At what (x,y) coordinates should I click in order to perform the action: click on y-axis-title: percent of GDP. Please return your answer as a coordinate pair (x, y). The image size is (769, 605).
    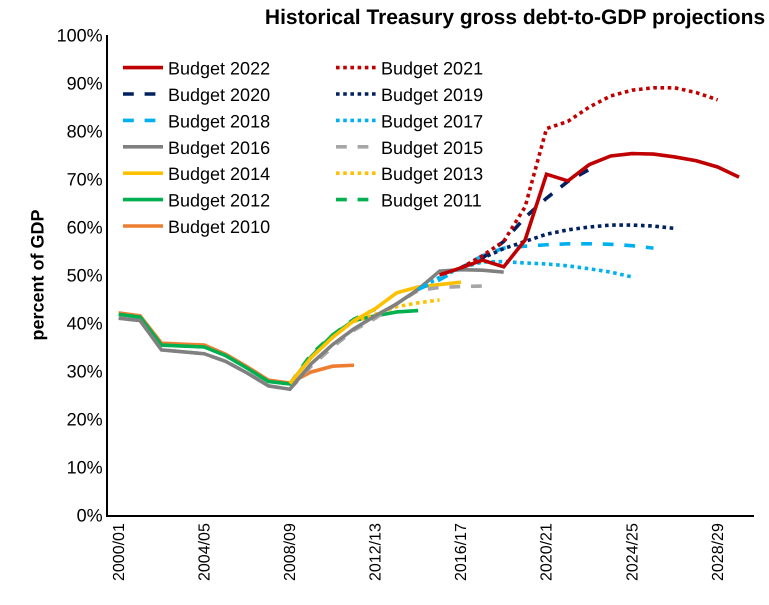
    Looking at the image, I should click on (37, 275).